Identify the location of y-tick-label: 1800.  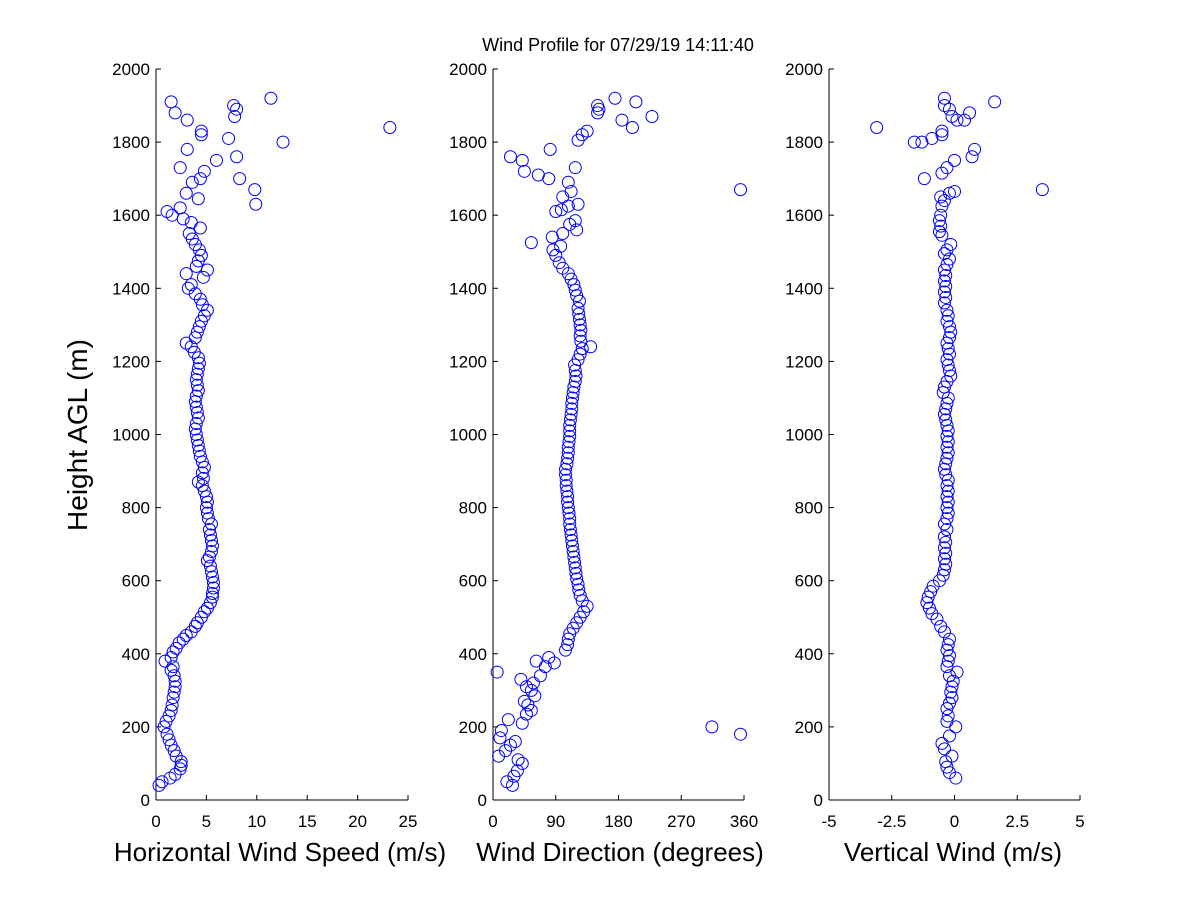
(131, 142).